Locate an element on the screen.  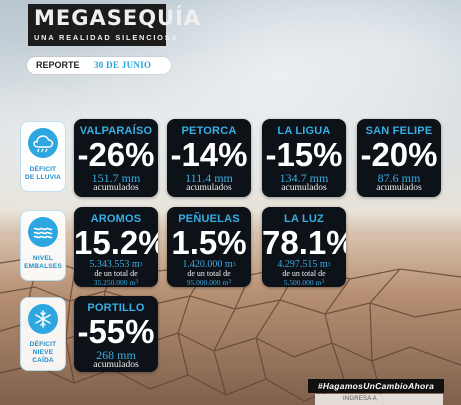
snow-icon-circle is located at coordinates (43, 319).